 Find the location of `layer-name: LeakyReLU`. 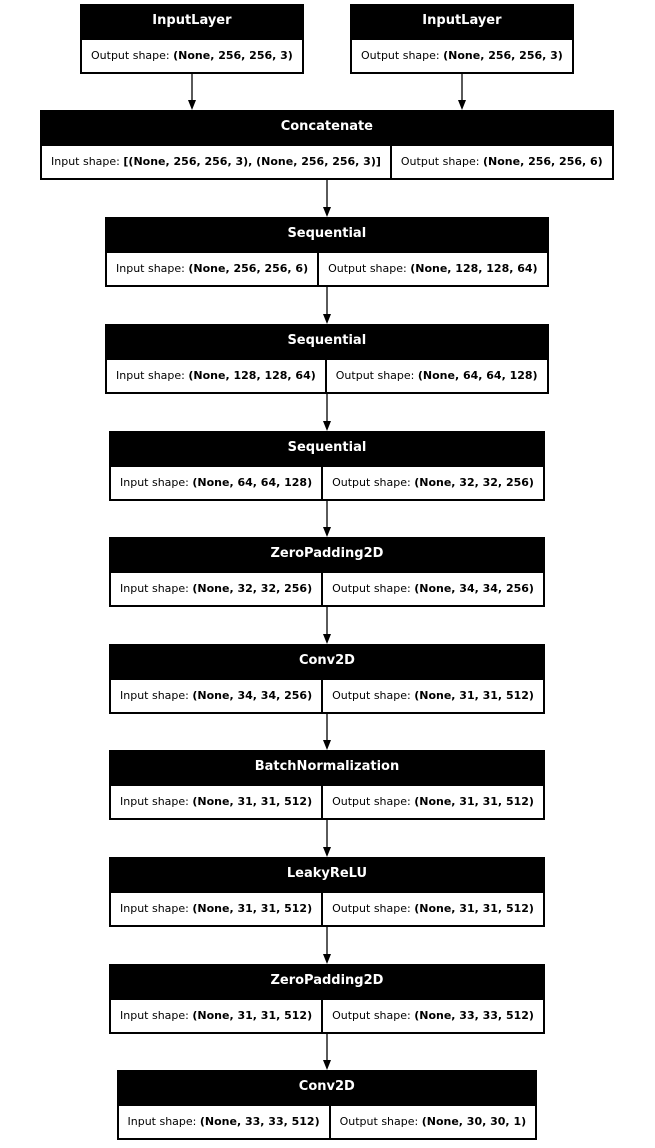

layer-name: LeakyReLU is located at coordinates (327, 873).